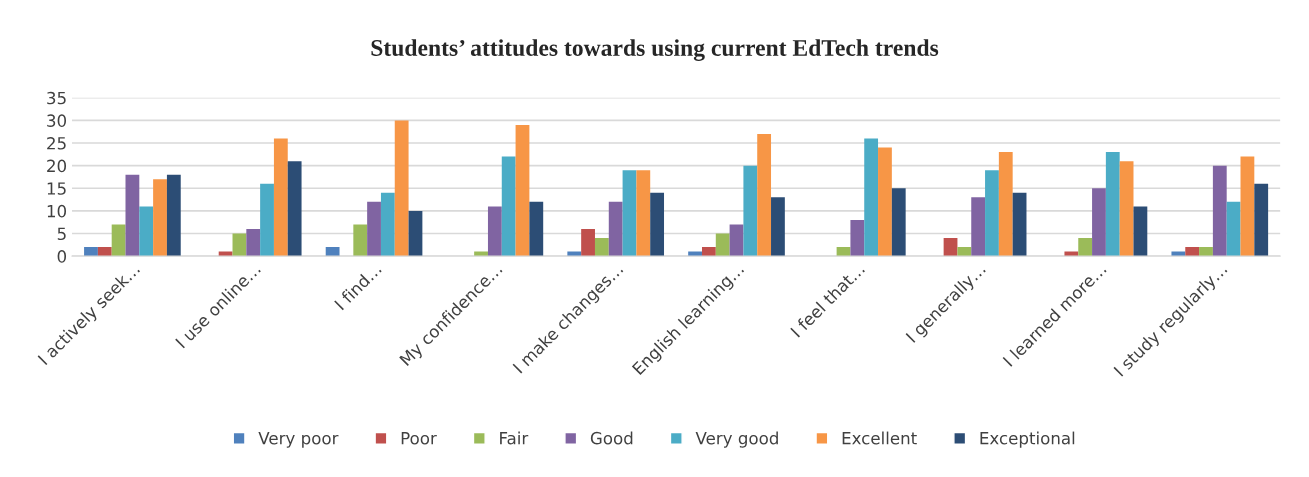 The height and width of the screenshot is (477, 1309). Describe the element at coordinates (56, 98) in the screenshot. I see `y-tick-label: 35` at that location.